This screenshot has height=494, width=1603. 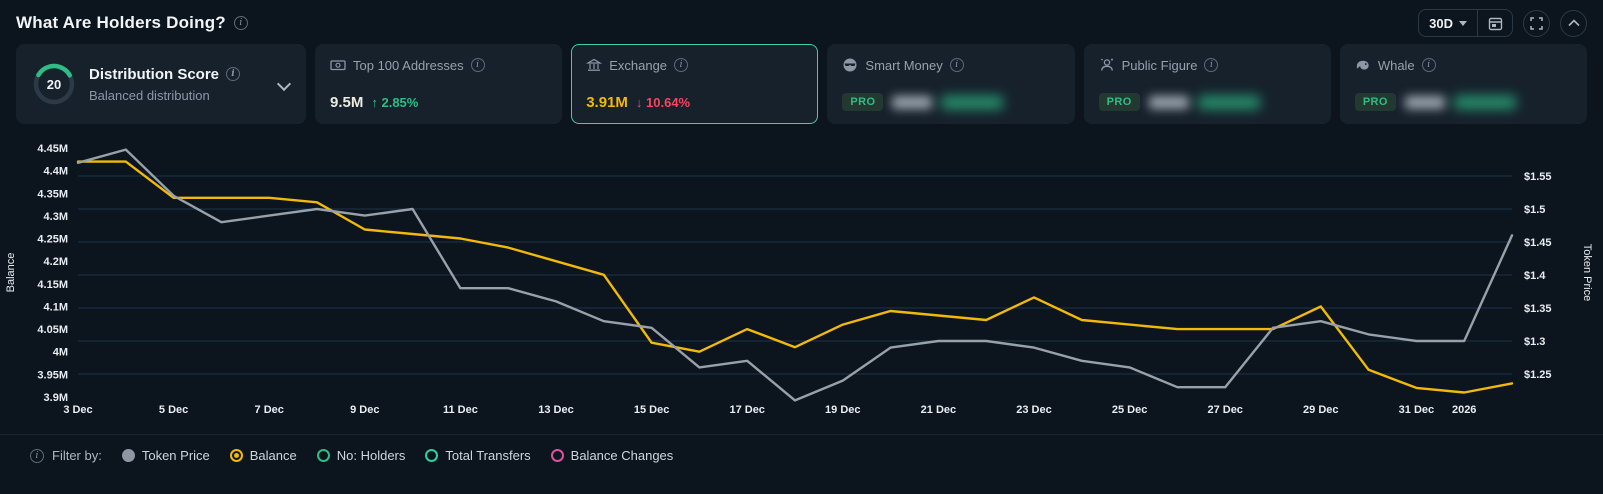 I want to click on exchange-info-icon: i, so click(x=681, y=65).